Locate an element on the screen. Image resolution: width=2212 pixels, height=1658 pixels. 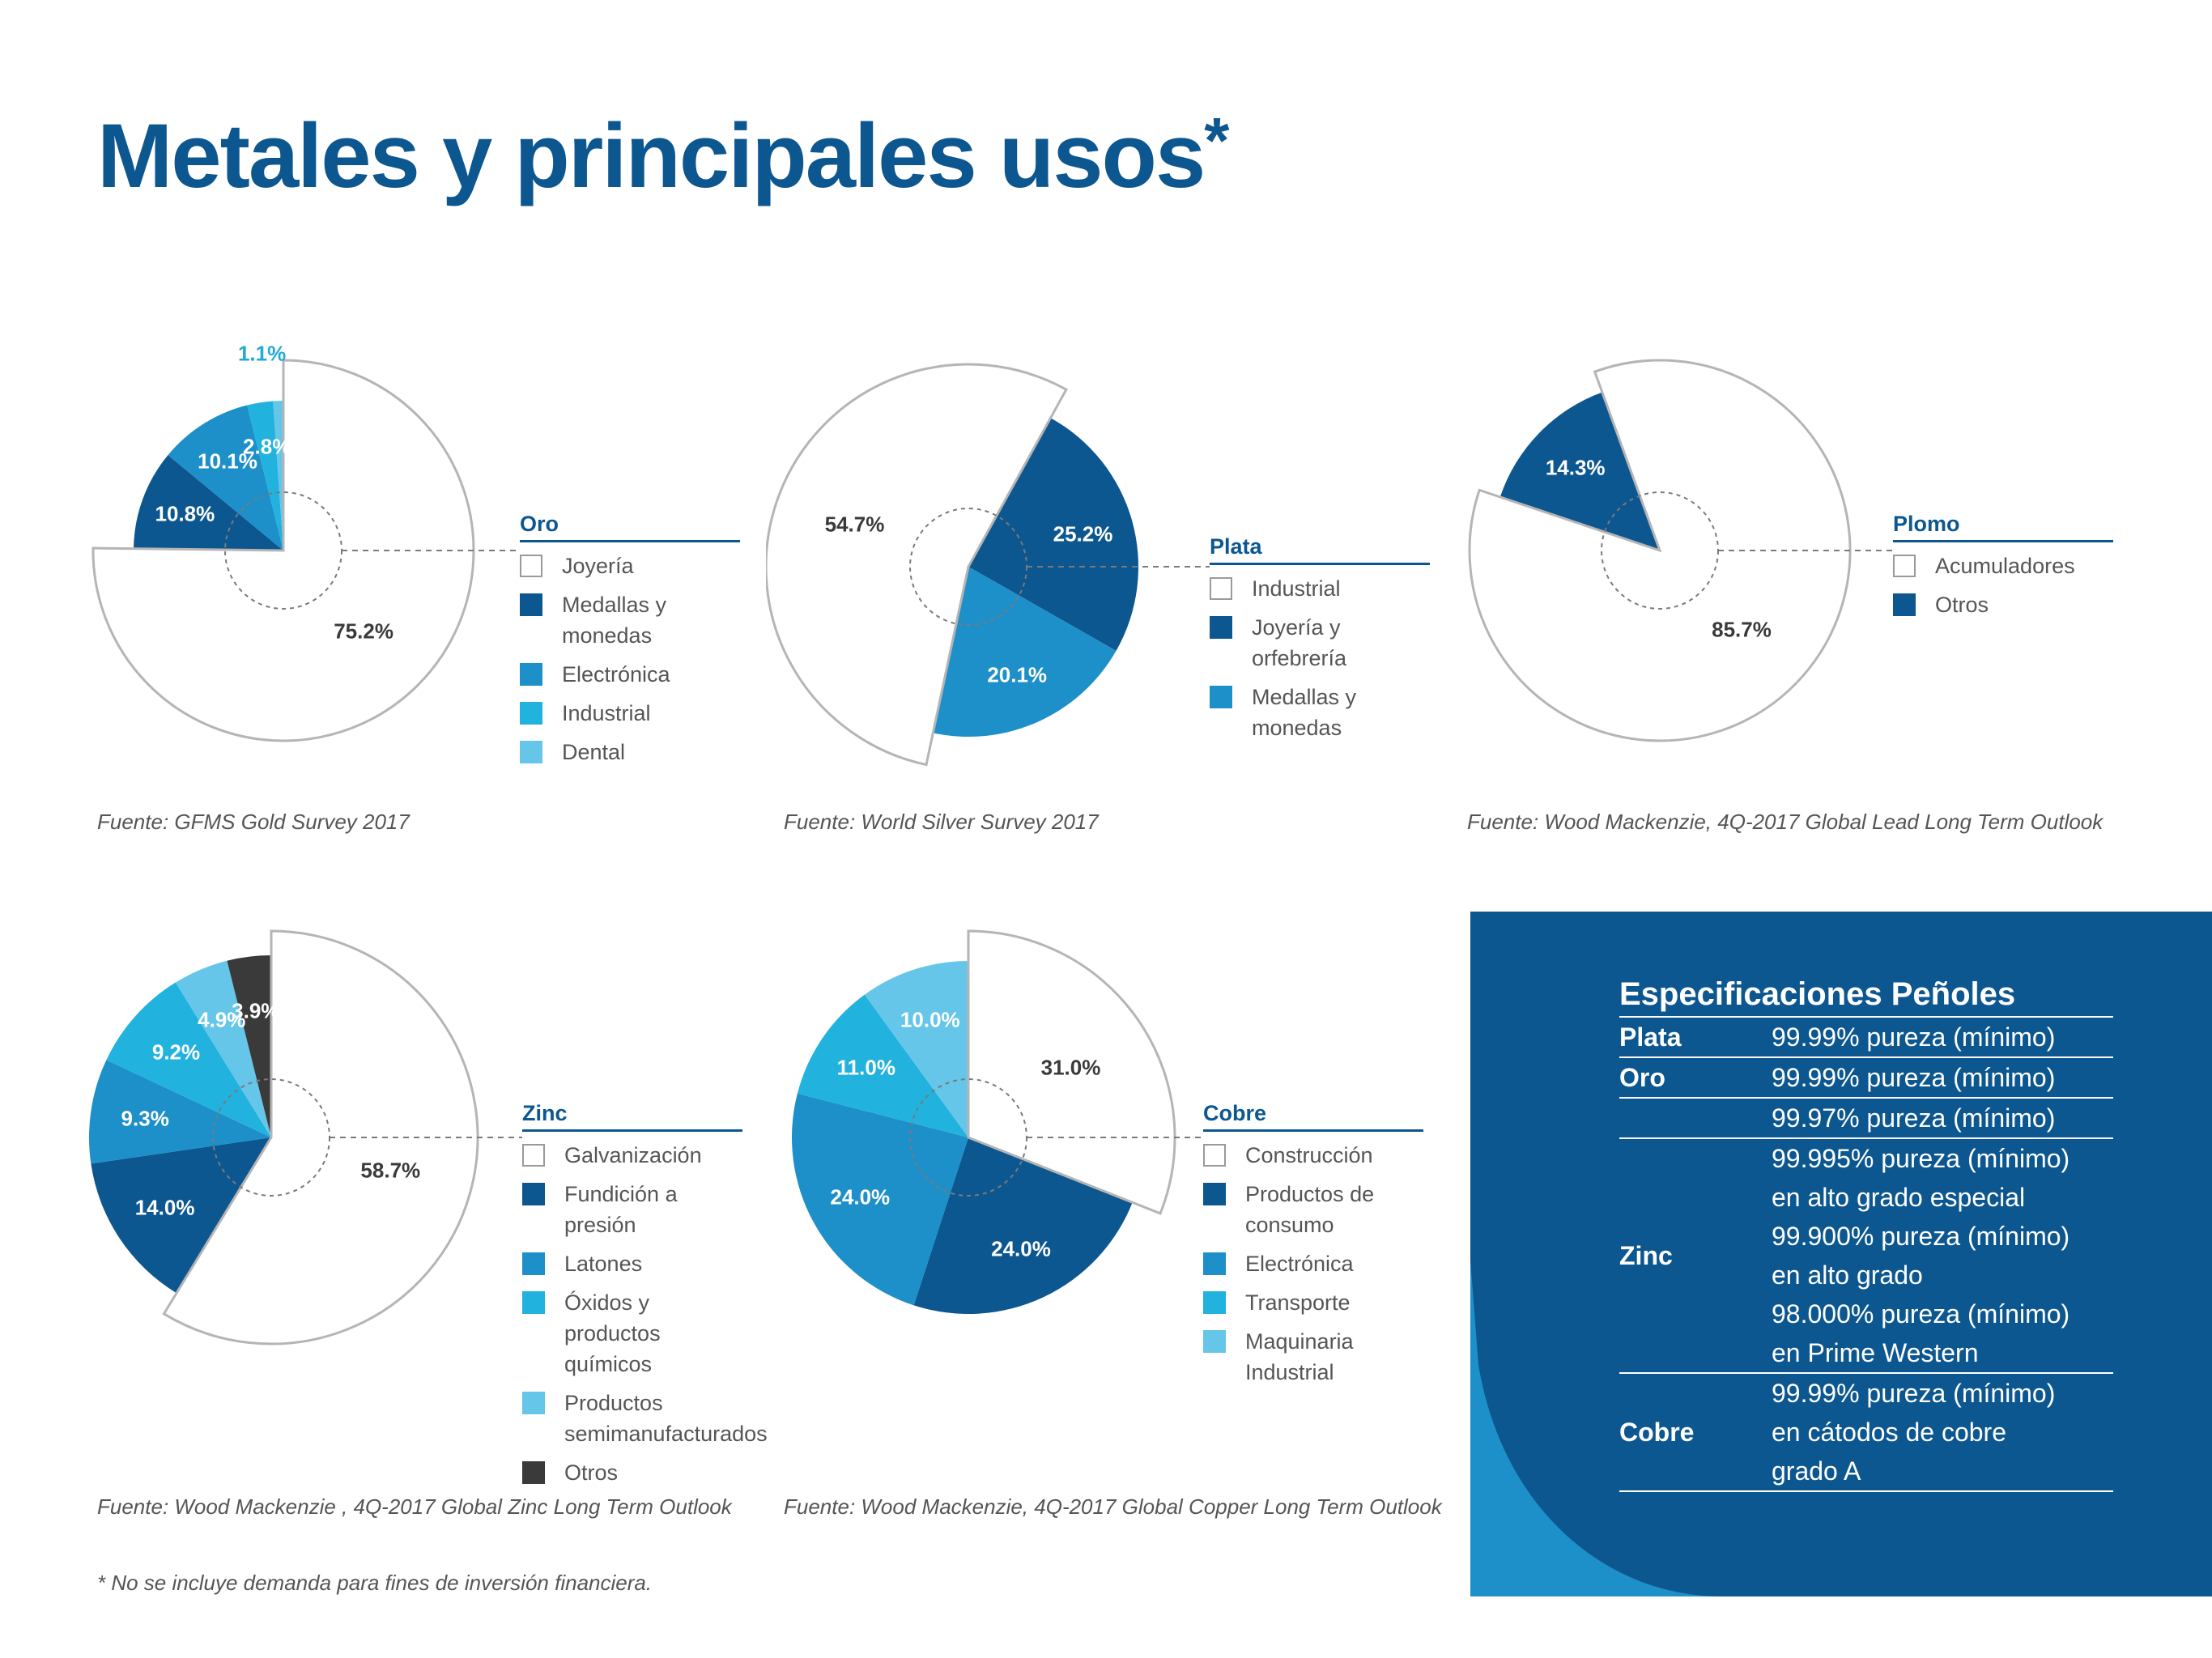
value-label-oro-joyeria: 75.2% is located at coordinates (364, 631).